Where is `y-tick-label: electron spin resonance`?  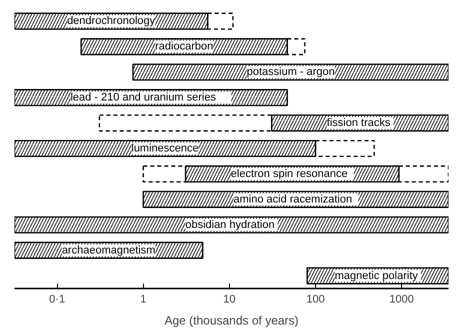 y-tick-label: electron spin resonance is located at coordinates (289, 174).